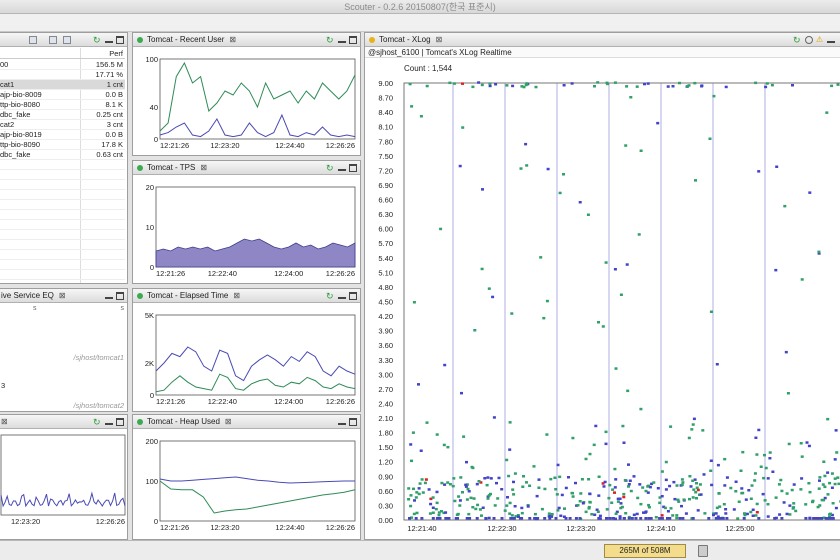 Image resolution: width=840 pixels, height=560 pixels. I want to click on heap-status: 265M of 508M, so click(645, 551).